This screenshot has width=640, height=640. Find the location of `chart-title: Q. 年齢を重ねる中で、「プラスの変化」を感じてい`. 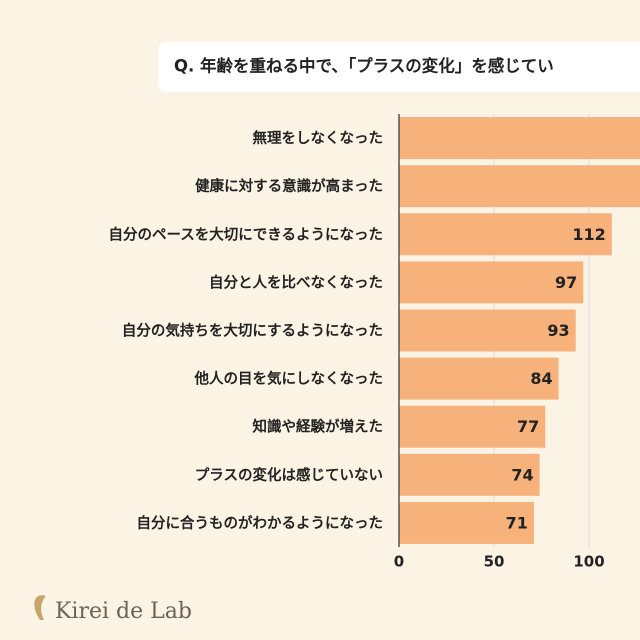

chart-title: Q. 年齢を重ねる中で、「プラスの変化」を感じてい is located at coordinates (364, 66).